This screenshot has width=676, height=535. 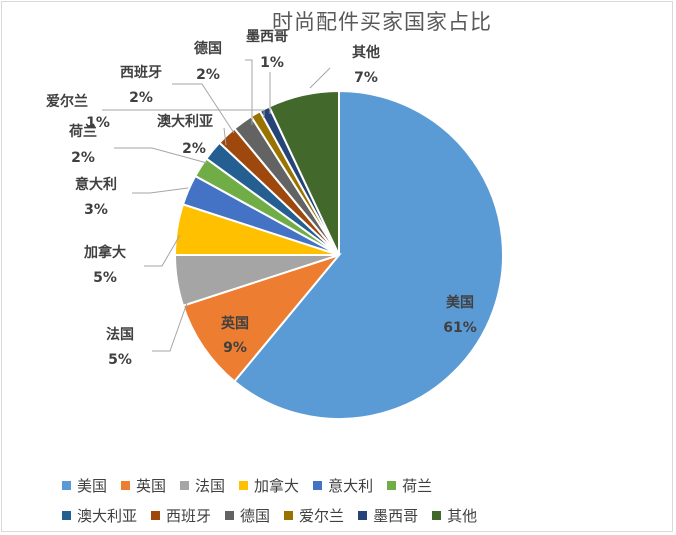 I want to click on legend-item: 意大利, so click(x=343, y=485).